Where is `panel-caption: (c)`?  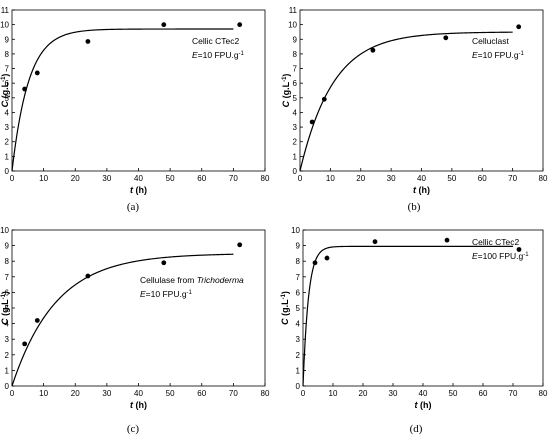 panel-caption: (c) is located at coordinates (133, 429).